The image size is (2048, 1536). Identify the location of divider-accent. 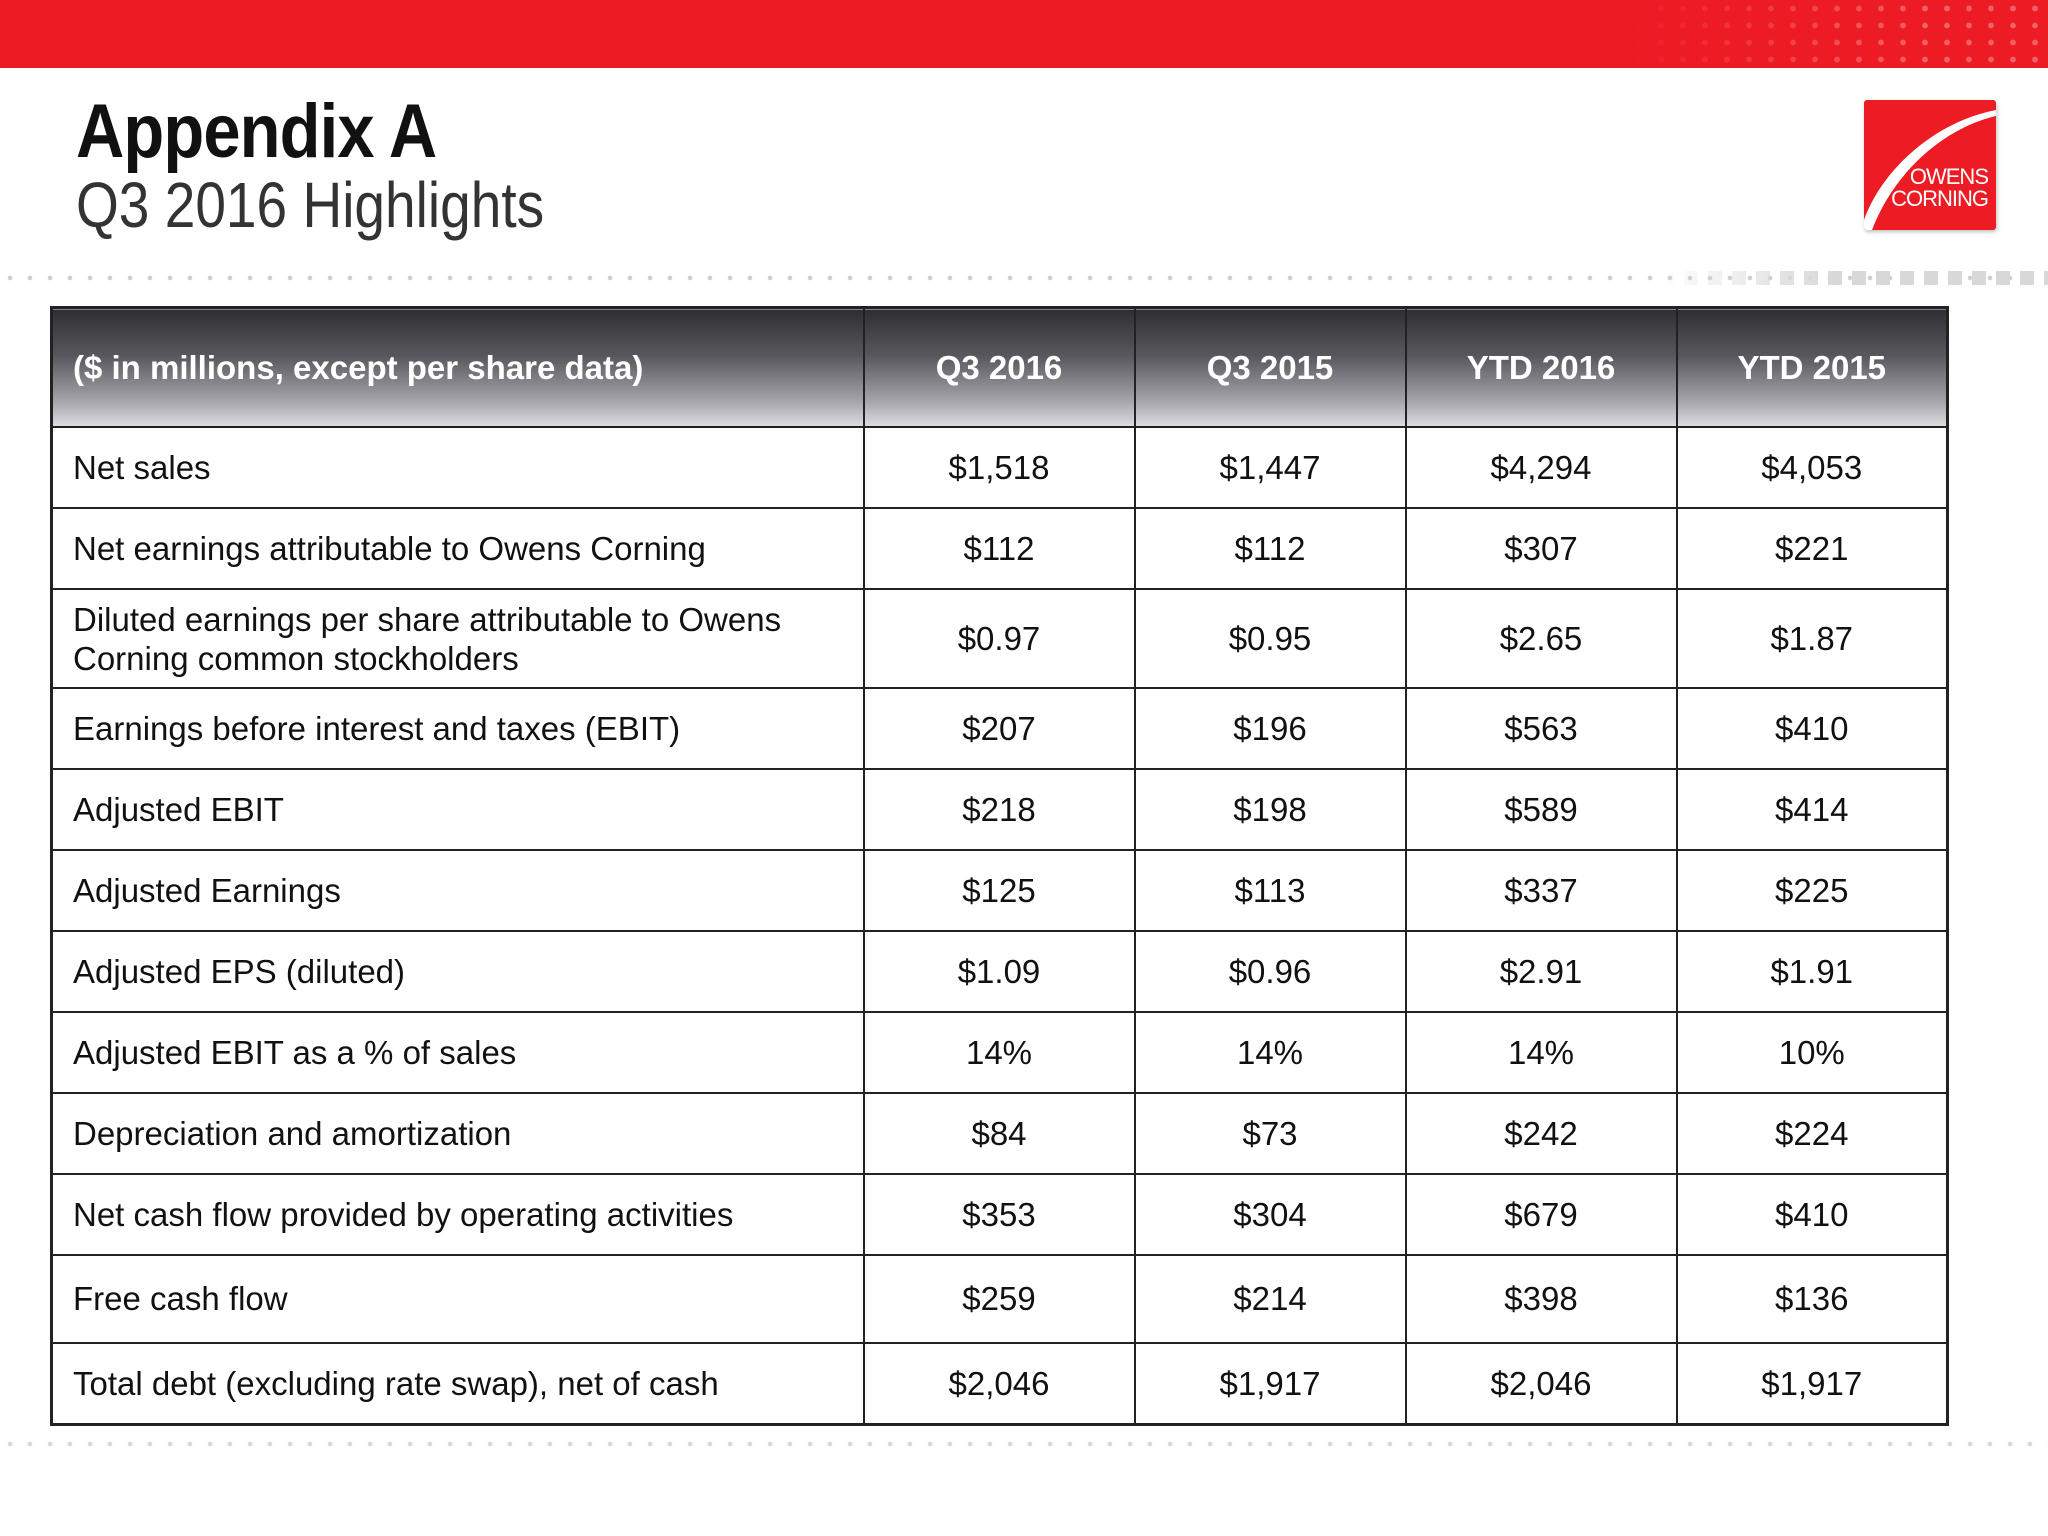
(1854, 278).